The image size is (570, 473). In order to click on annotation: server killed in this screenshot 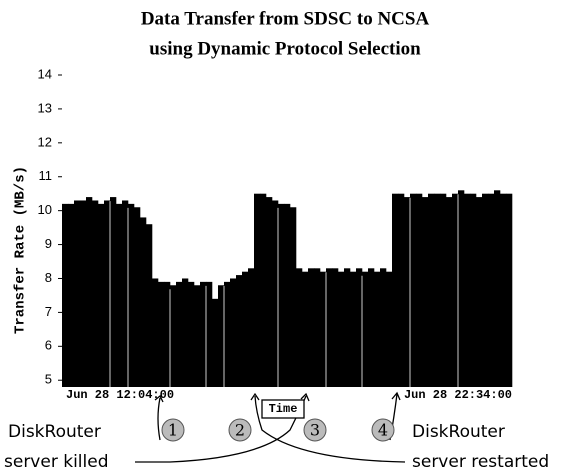, I will do `click(56, 462)`.